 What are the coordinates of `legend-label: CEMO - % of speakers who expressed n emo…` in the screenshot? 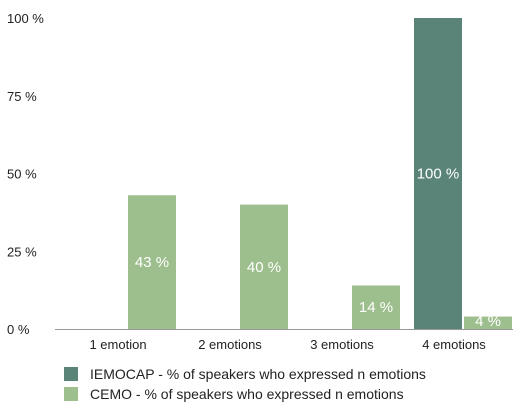 It's located at (247, 394).